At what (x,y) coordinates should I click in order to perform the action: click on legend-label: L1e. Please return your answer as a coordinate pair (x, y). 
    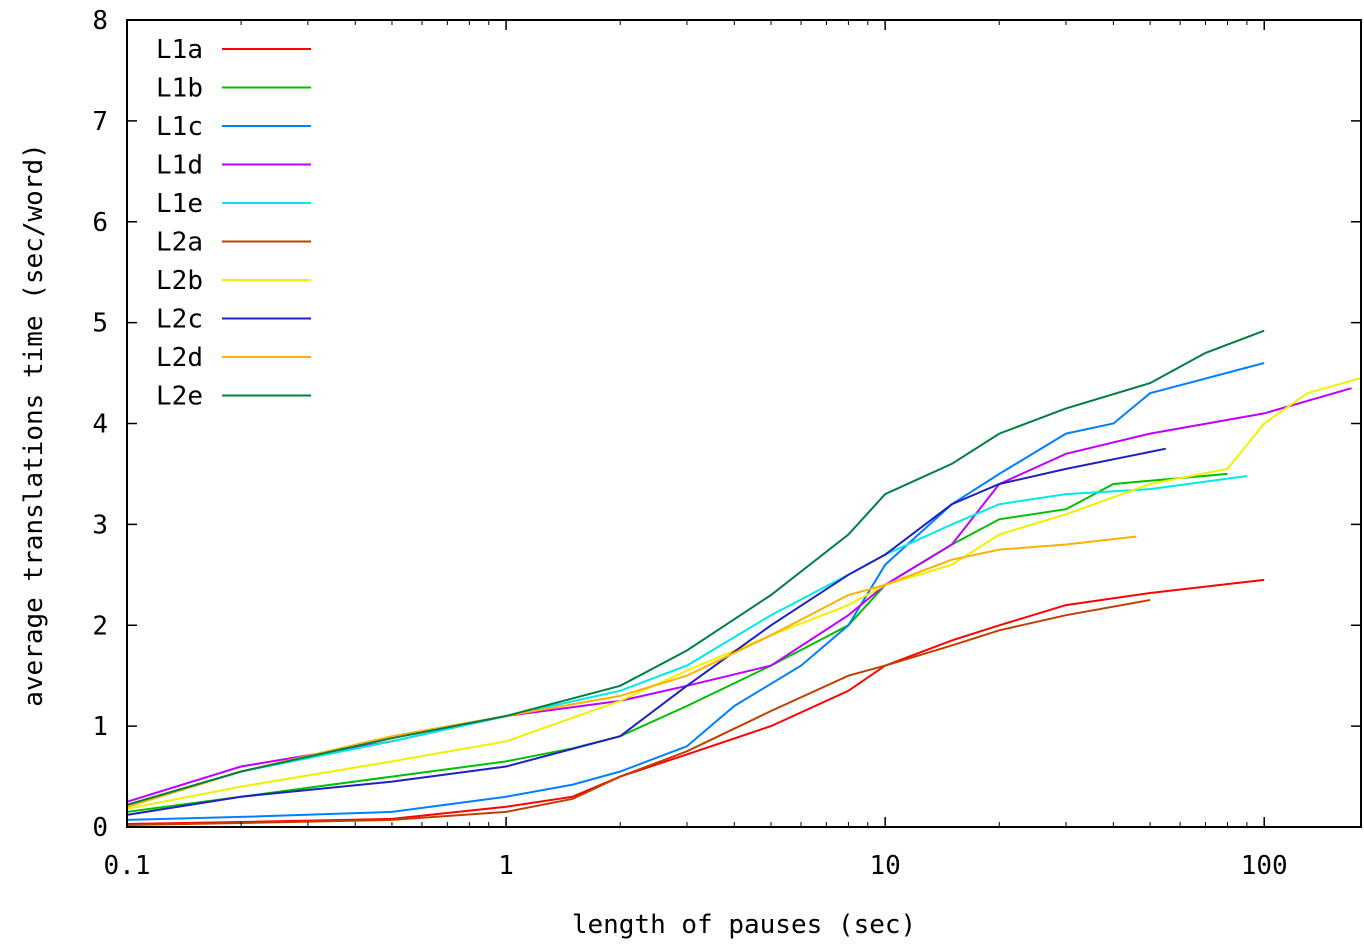
    Looking at the image, I should click on (179, 204).